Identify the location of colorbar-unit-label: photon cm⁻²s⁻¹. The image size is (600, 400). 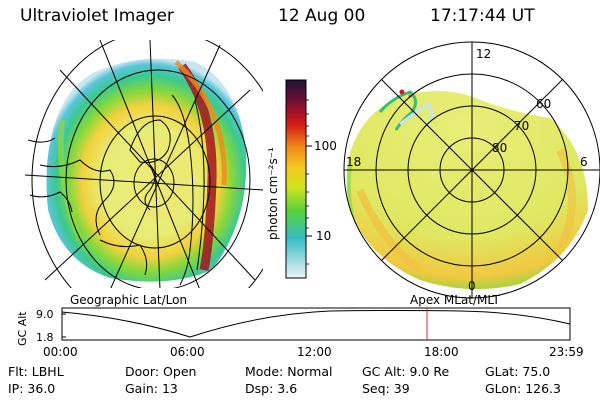
(273, 193).